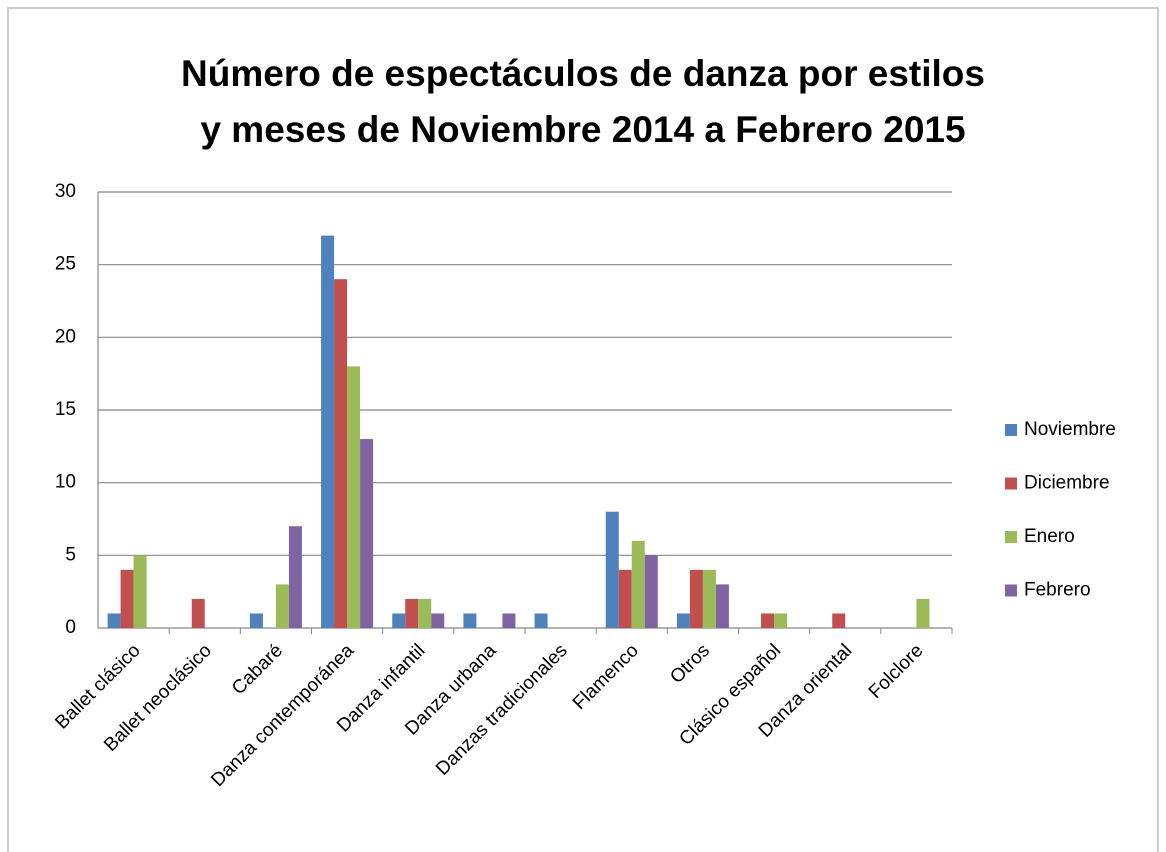 This screenshot has width=1166, height=852. What do you see at coordinates (70, 554) in the screenshot?
I see `y-tick-label: 5` at bounding box center [70, 554].